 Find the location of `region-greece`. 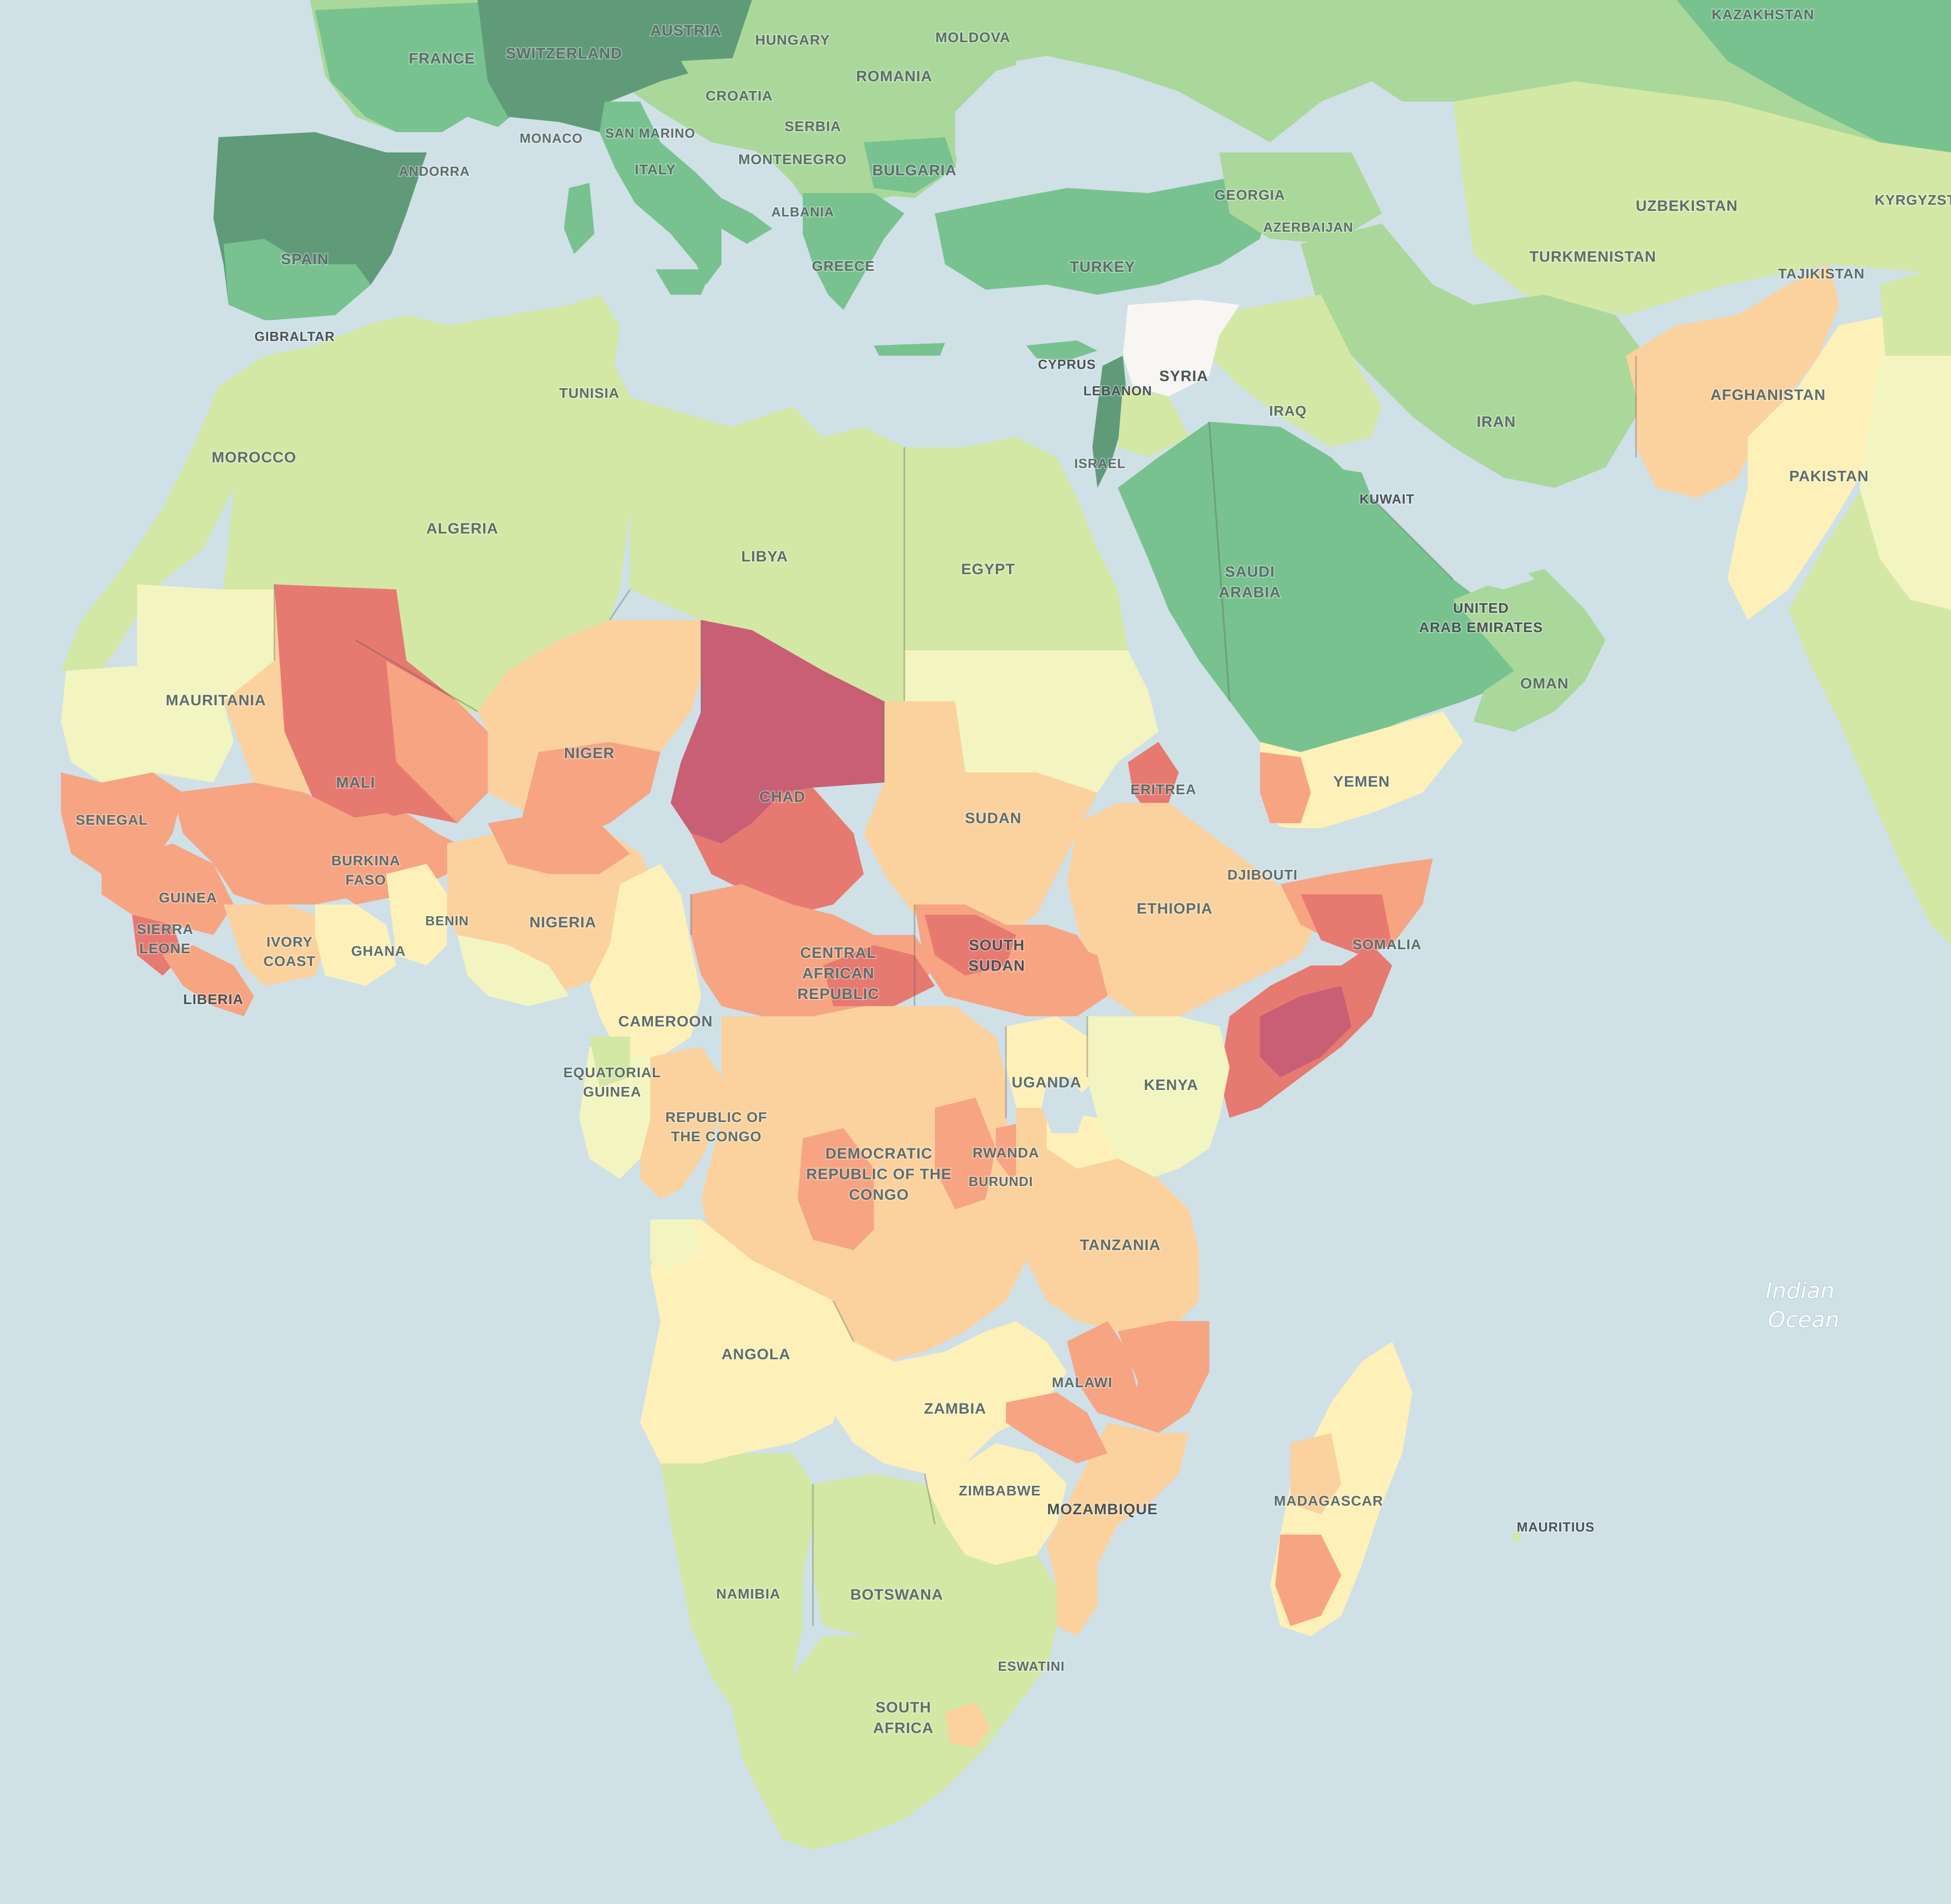

region-greece is located at coordinates (853, 251).